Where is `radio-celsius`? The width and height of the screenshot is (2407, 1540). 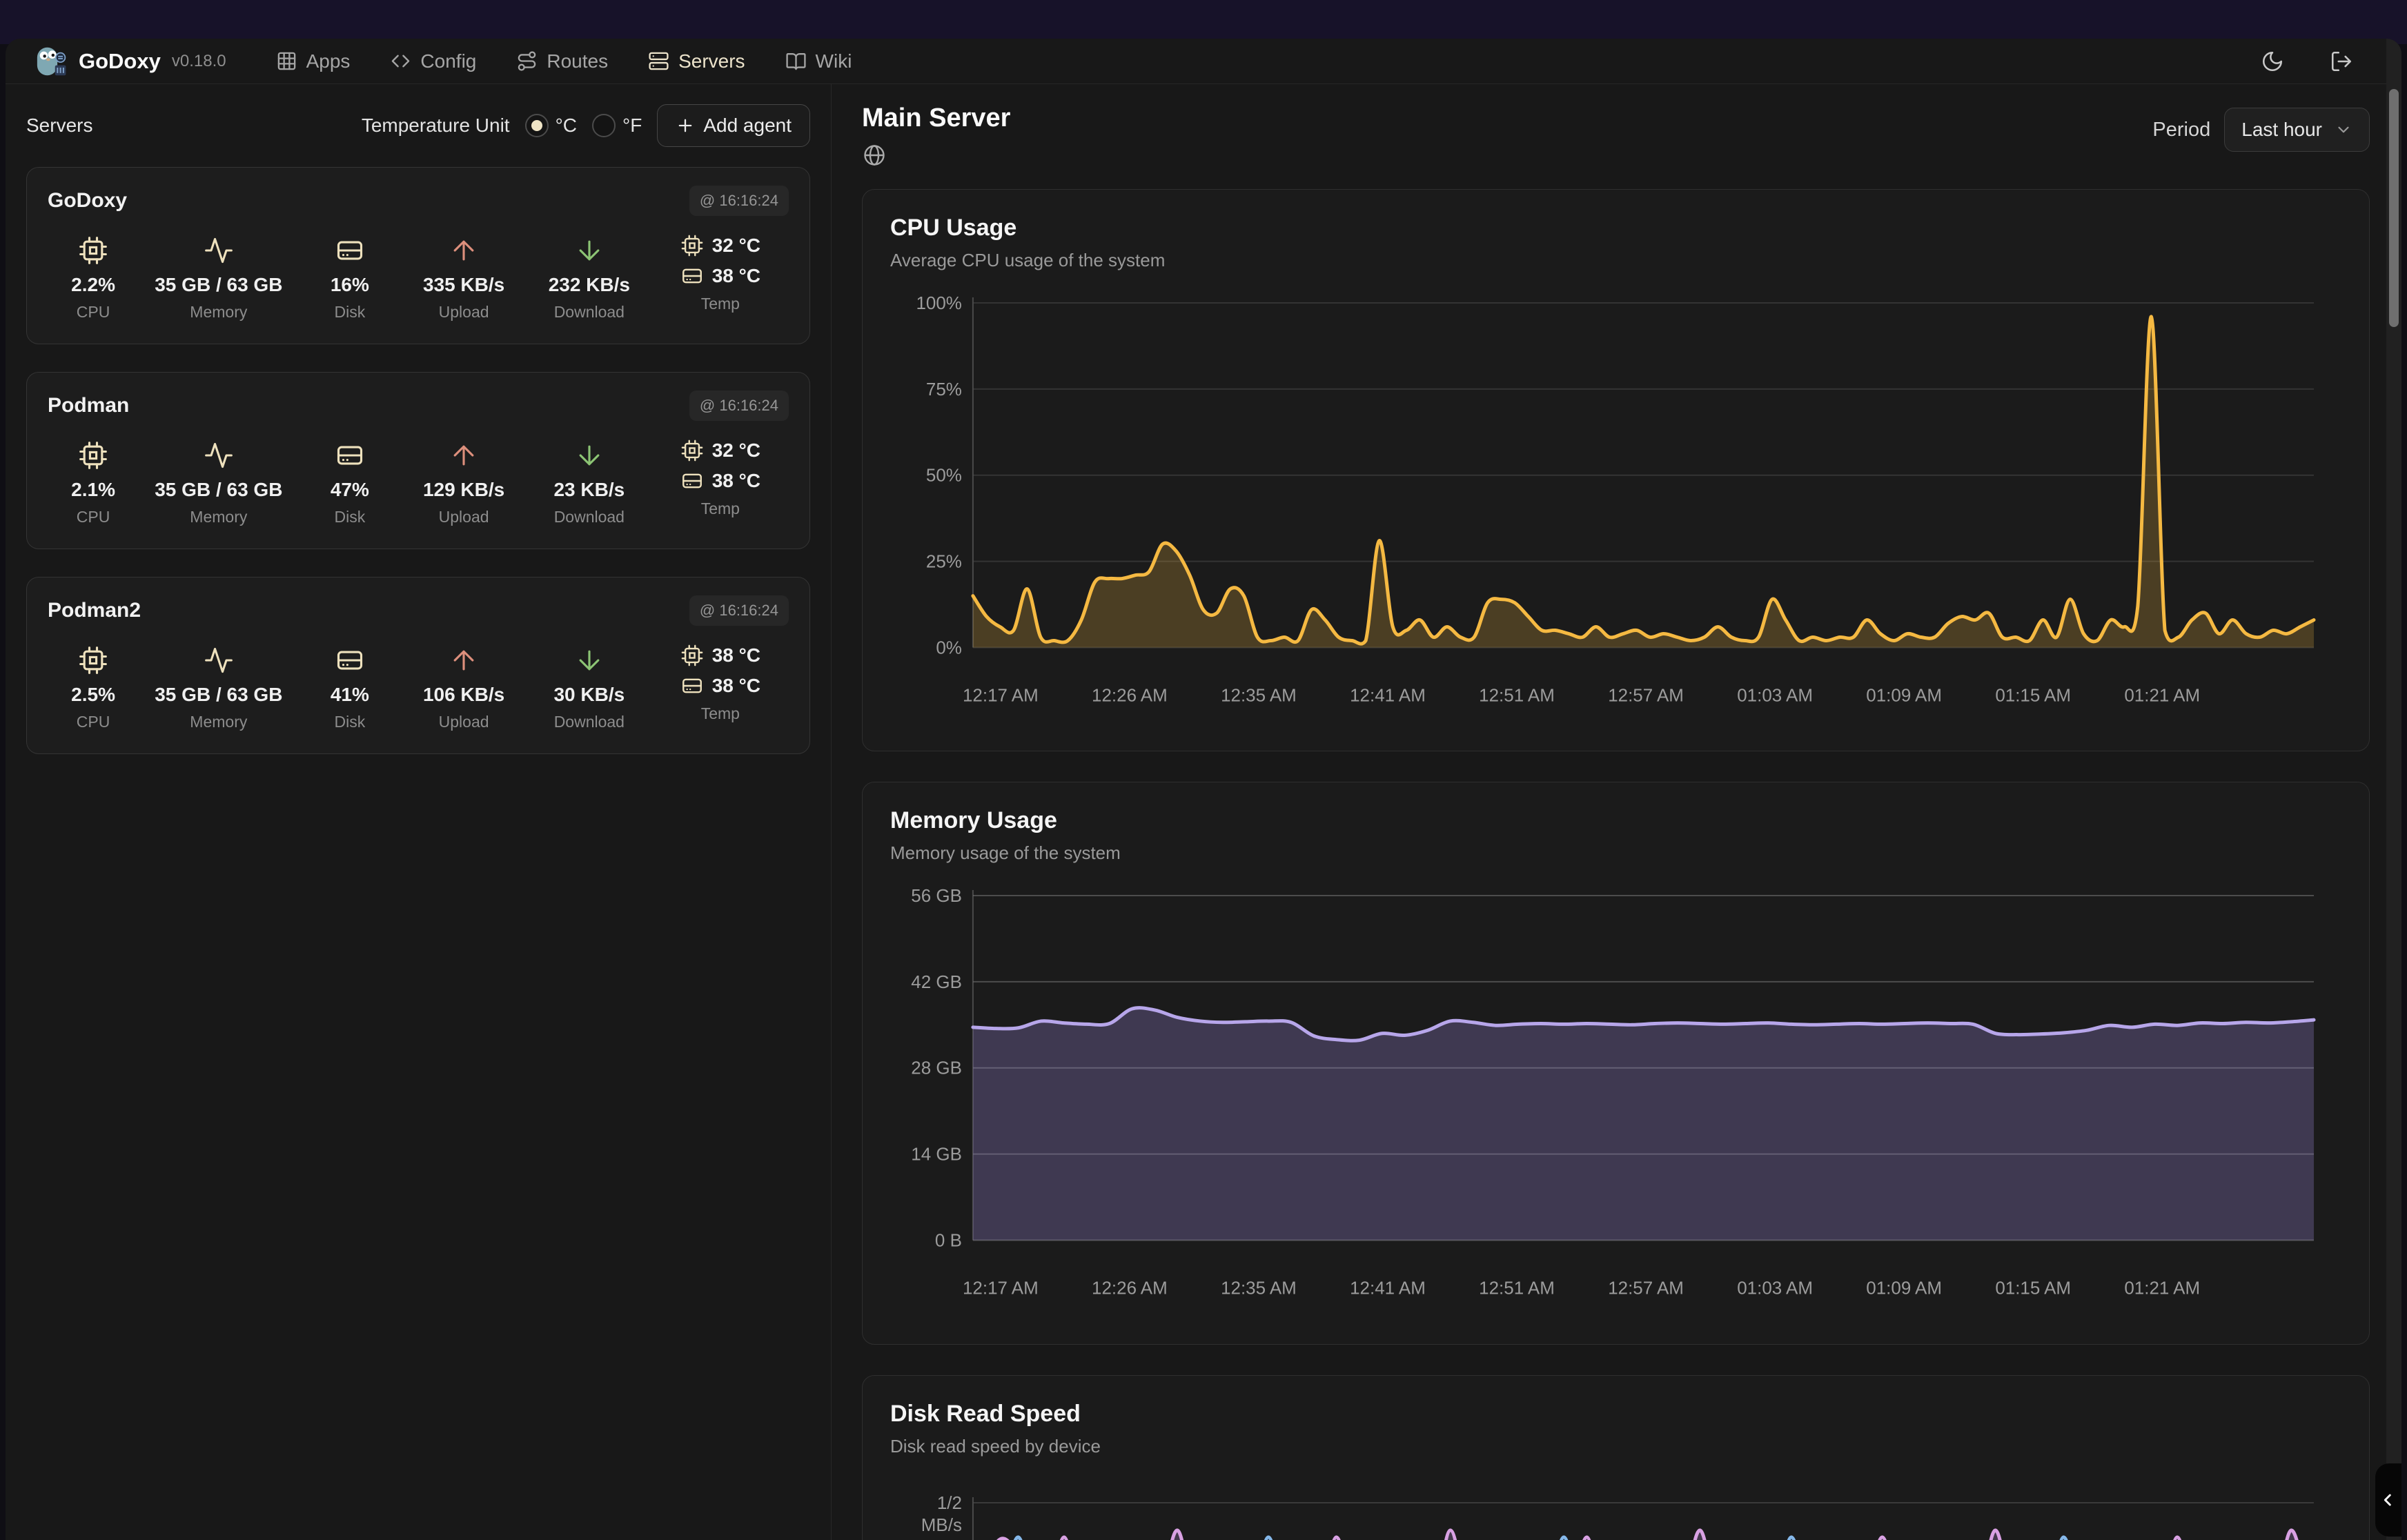
radio-celsius is located at coordinates (536, 125).